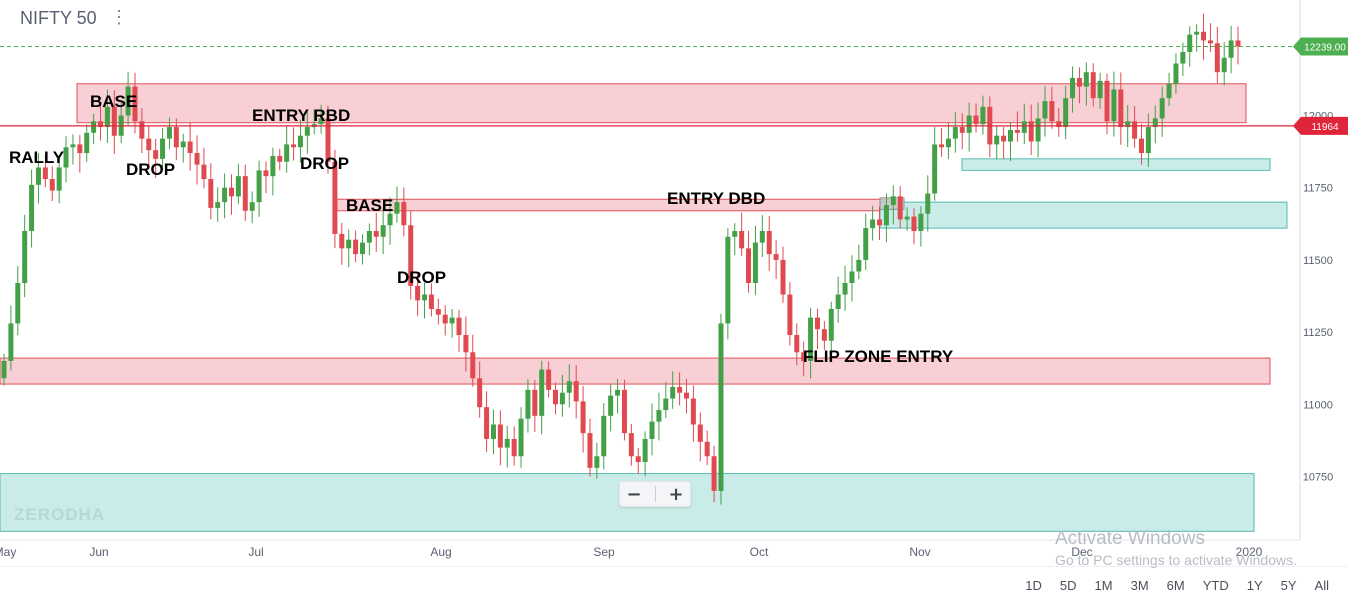  I want to click on range-1y: 1Y, so click(1254, 585).